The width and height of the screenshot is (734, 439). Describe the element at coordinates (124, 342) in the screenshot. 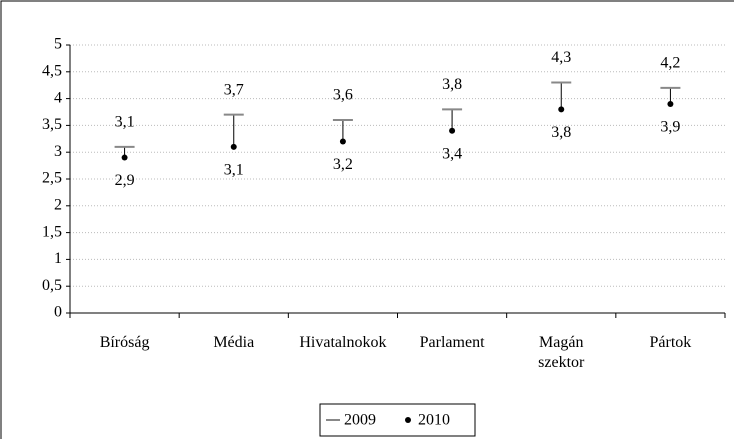

I see `x-tick-label: Bíróság` at that location.